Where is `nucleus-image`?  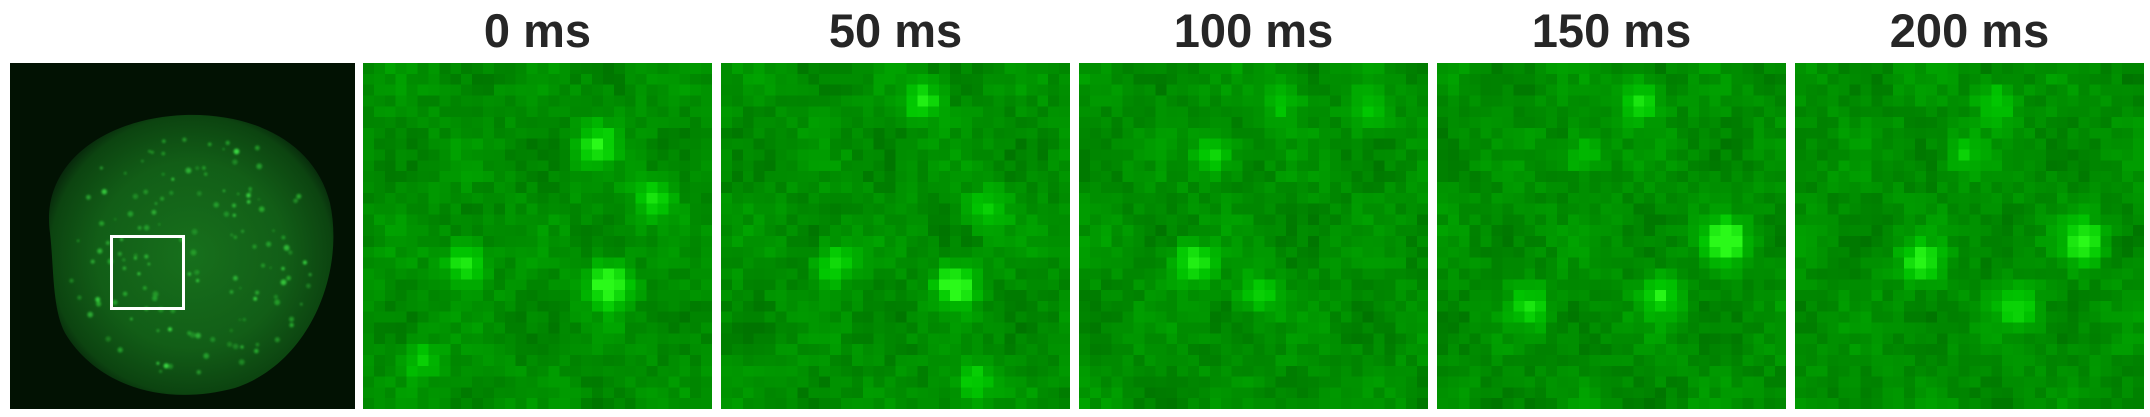 nucleus-image is located at coordinates (182, 236).